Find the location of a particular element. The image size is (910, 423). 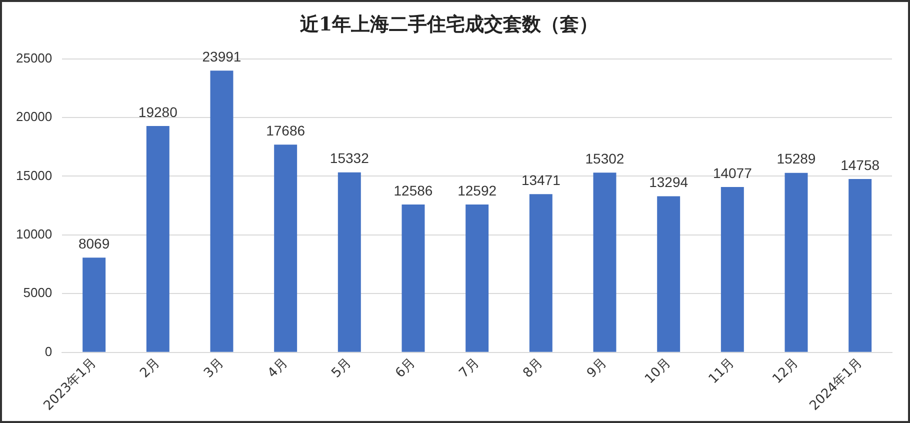

x-tick-label: 5月 is located at coordinates (341, 368).